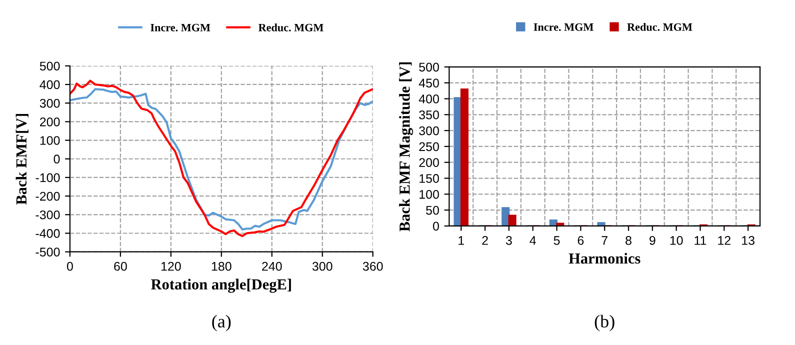  What do you see at coordinates (429, 147) in the screenshot?
I see `y-tick-label: 250` at bounding box center [429, 147].